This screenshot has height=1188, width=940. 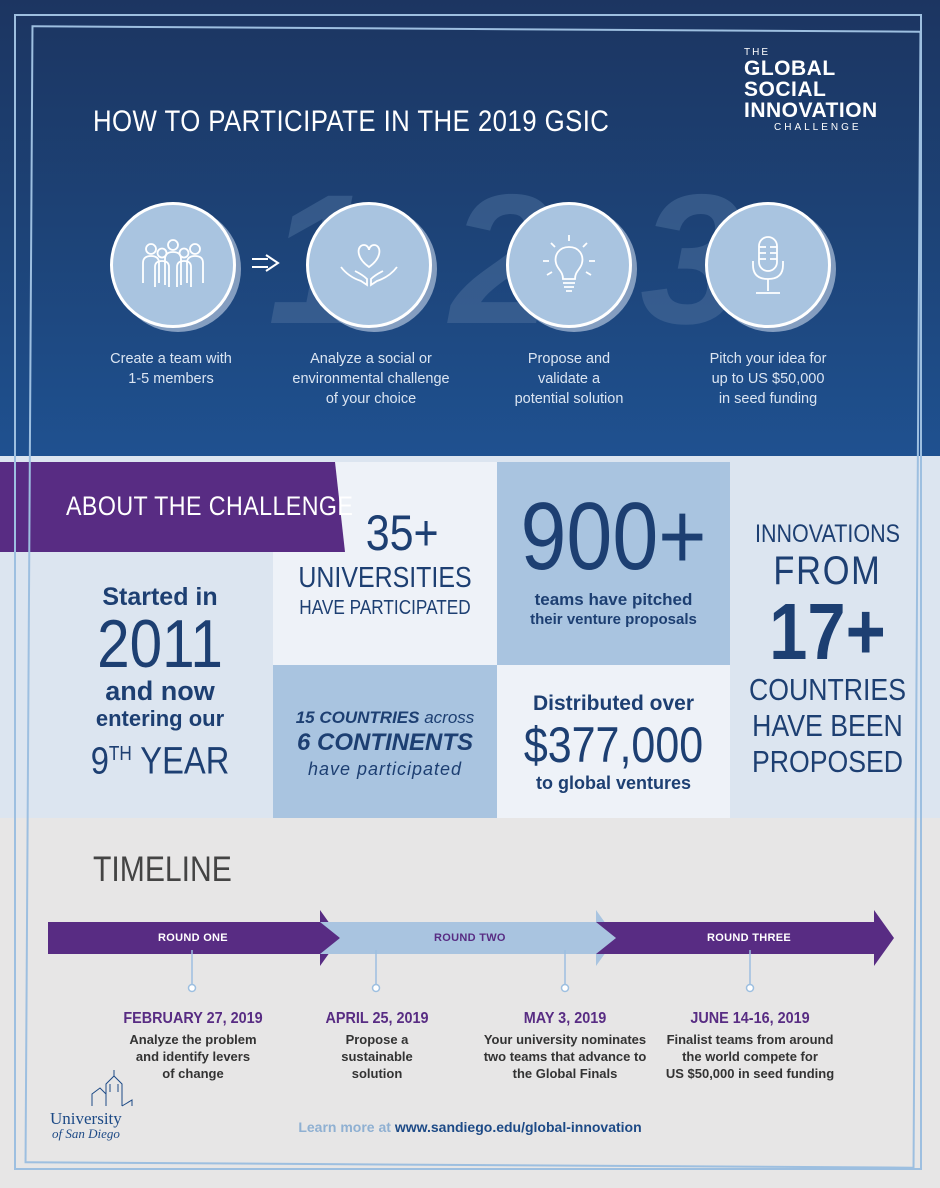 I want to click on countries-across: across, so click(x=449, y=717).